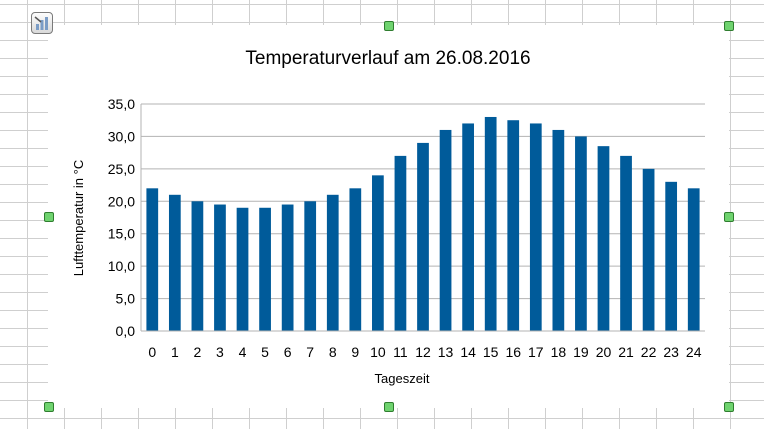 The width and height of the screenshot is (764, 429). What do you see at coordinates (121, 266) in the screenshot?
I see `y-tick-label: 10,0` at bounding box center [121, 266].